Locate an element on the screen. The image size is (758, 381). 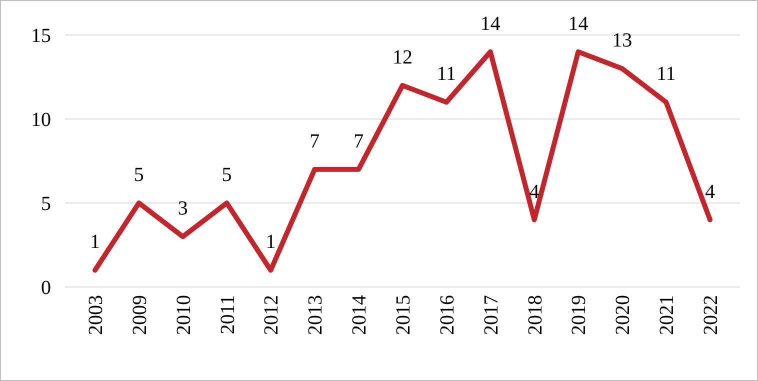
x-tick-label: 2012 is located at coordinates (271, 315).